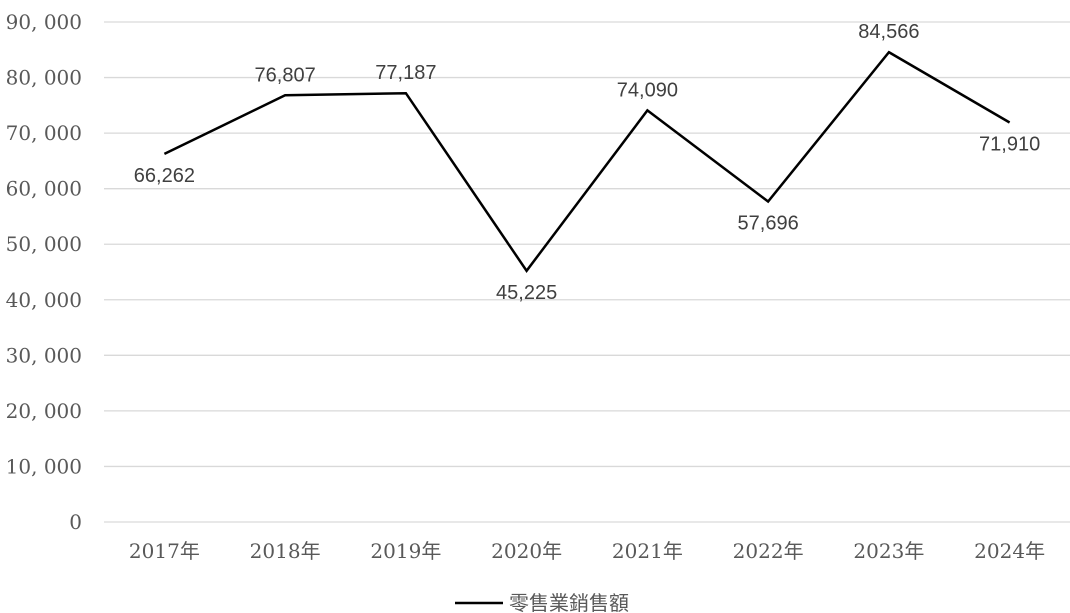 This screenshot has height=613, width=1070. Describe the element at coordinates (164, 551) in the screenshot. I see `x-tick-label: 2017年` at that location.